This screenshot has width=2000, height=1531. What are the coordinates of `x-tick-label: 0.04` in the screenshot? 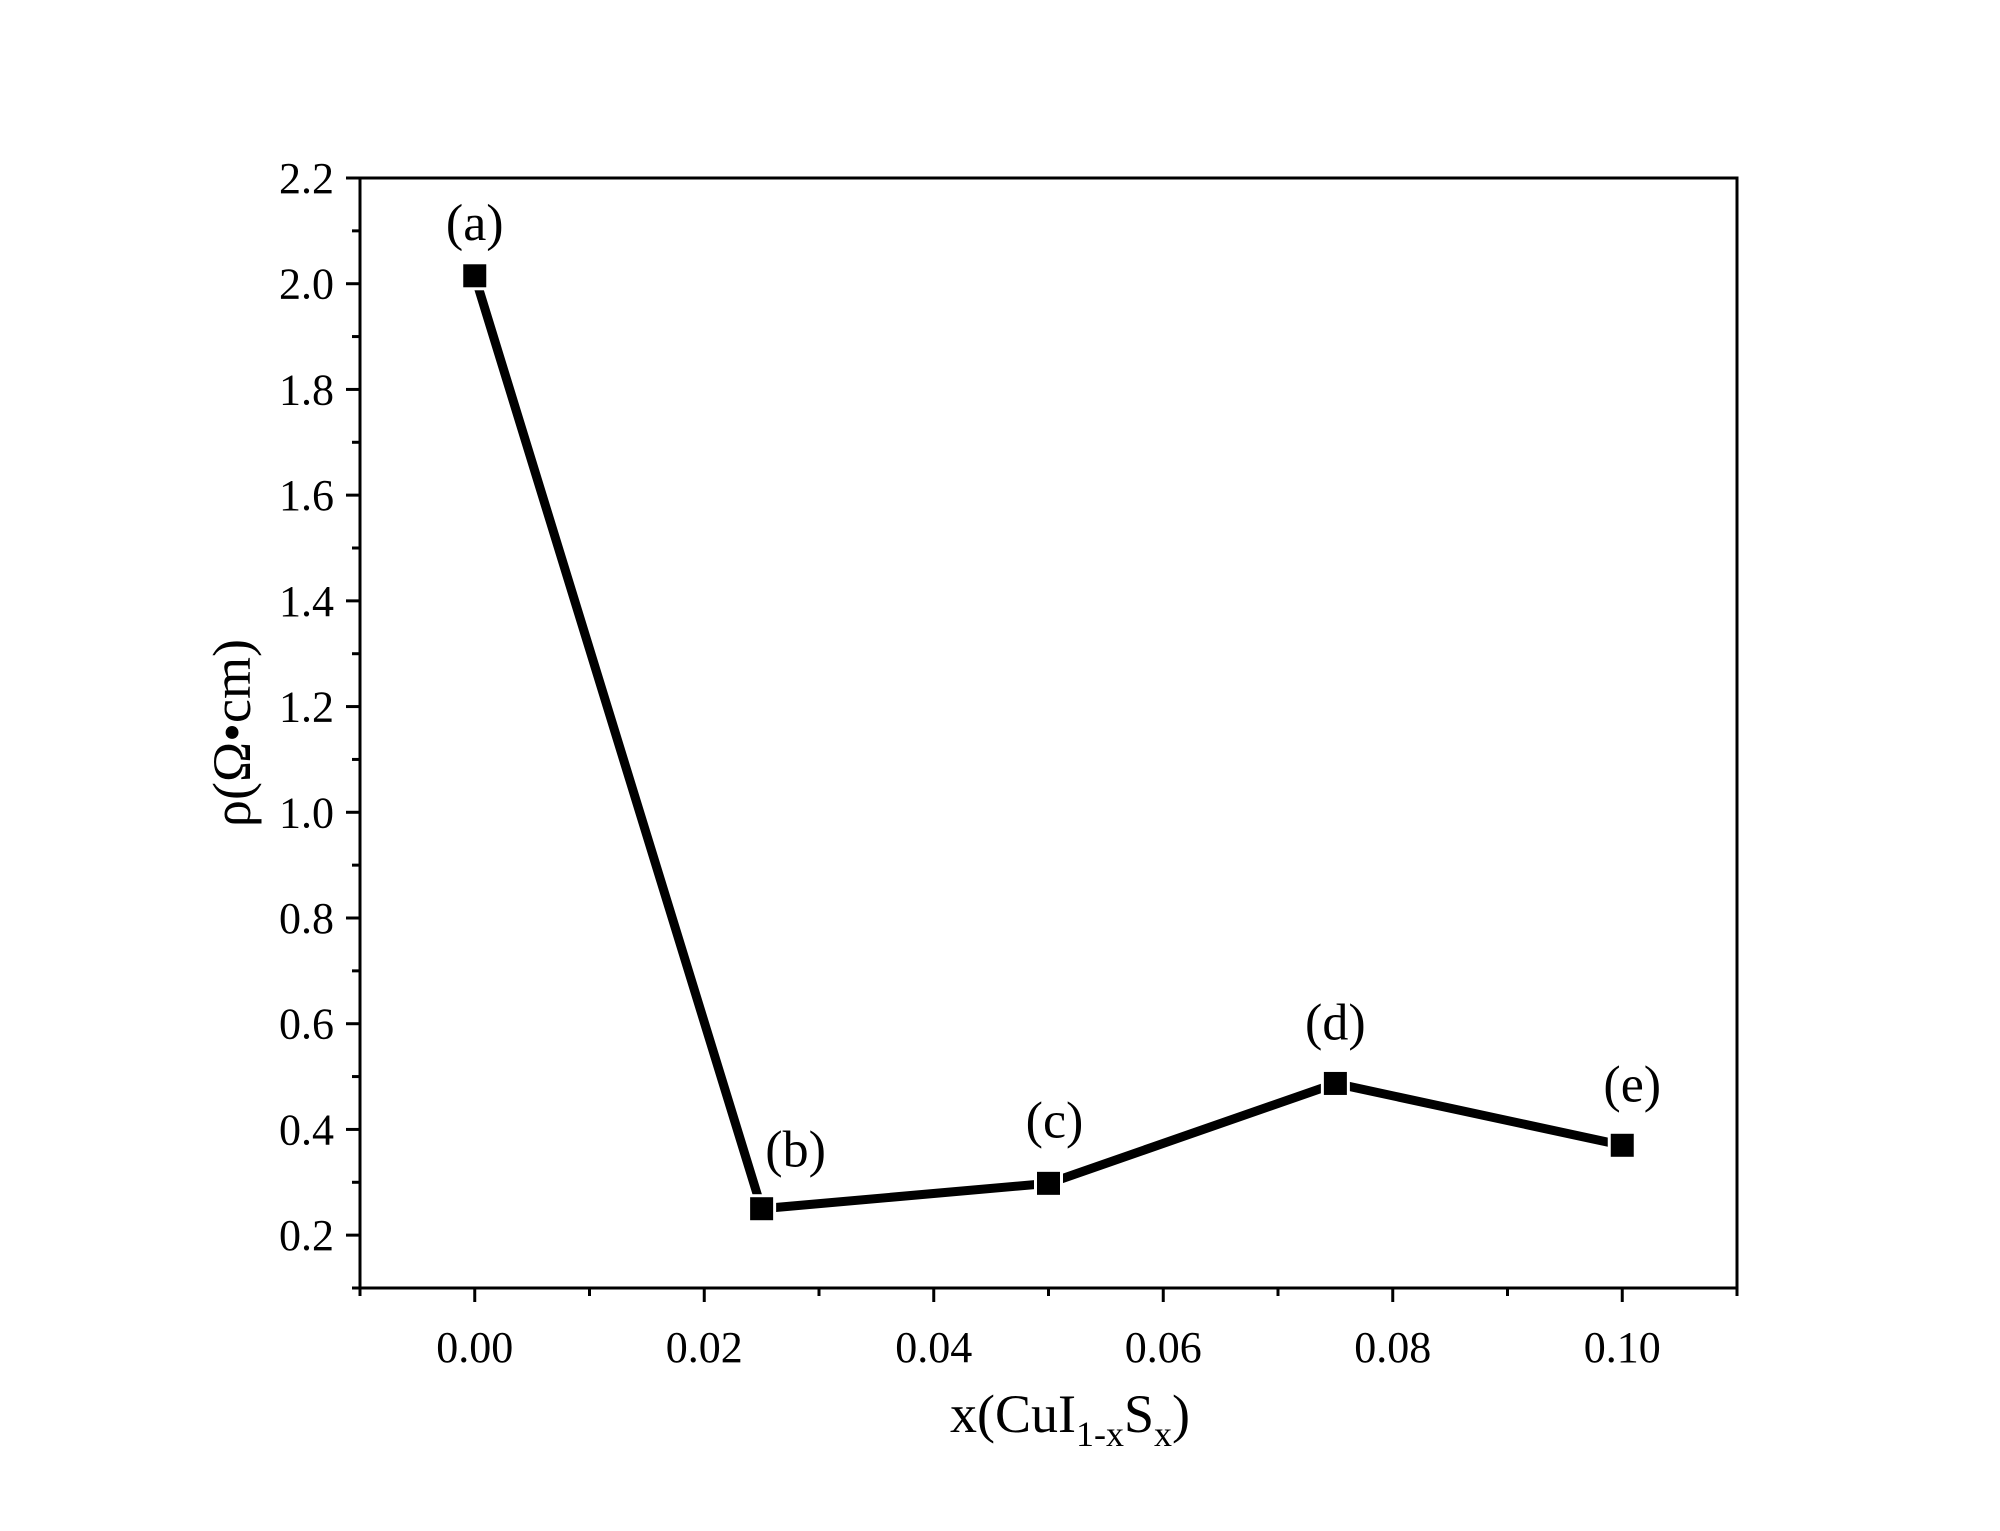 It's located at (933, 1347).